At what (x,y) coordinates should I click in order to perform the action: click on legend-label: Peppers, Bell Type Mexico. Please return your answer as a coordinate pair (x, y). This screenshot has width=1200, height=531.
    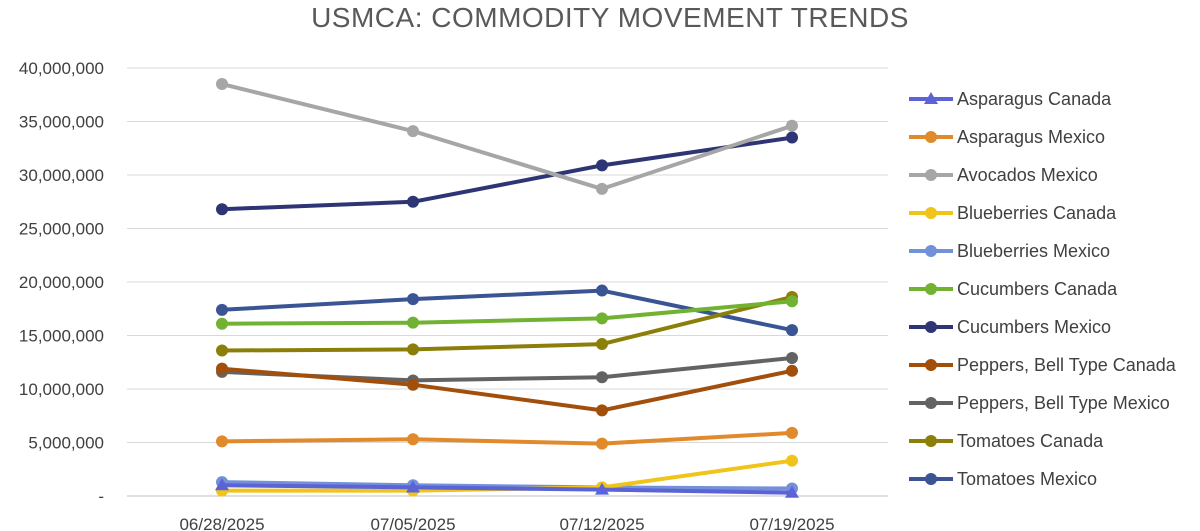
    Looking at the image, I should click on (1063, 402).